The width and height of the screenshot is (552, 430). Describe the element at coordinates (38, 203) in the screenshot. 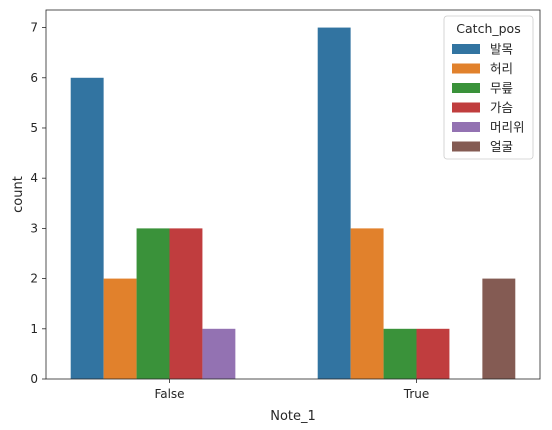

I see `y-axis-ticks: 0 1 2 3 4 5 6 7` at that location.